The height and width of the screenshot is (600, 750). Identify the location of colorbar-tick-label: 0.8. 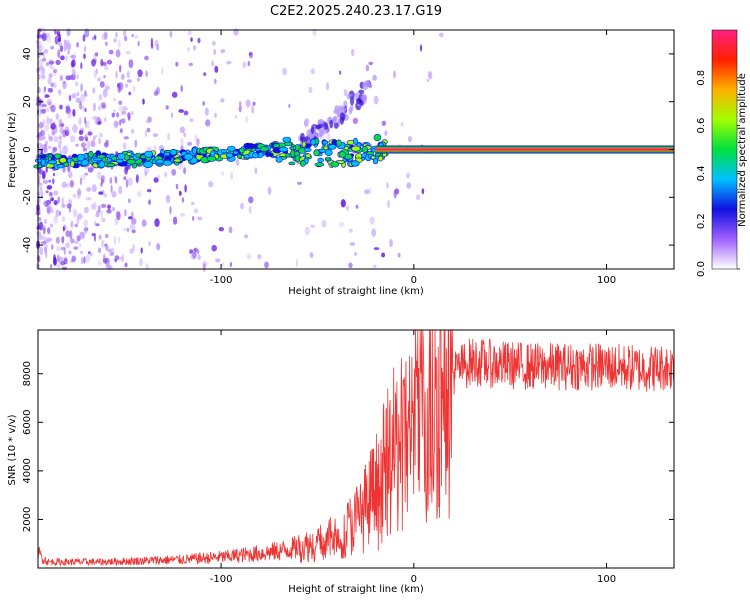
(701, 78).